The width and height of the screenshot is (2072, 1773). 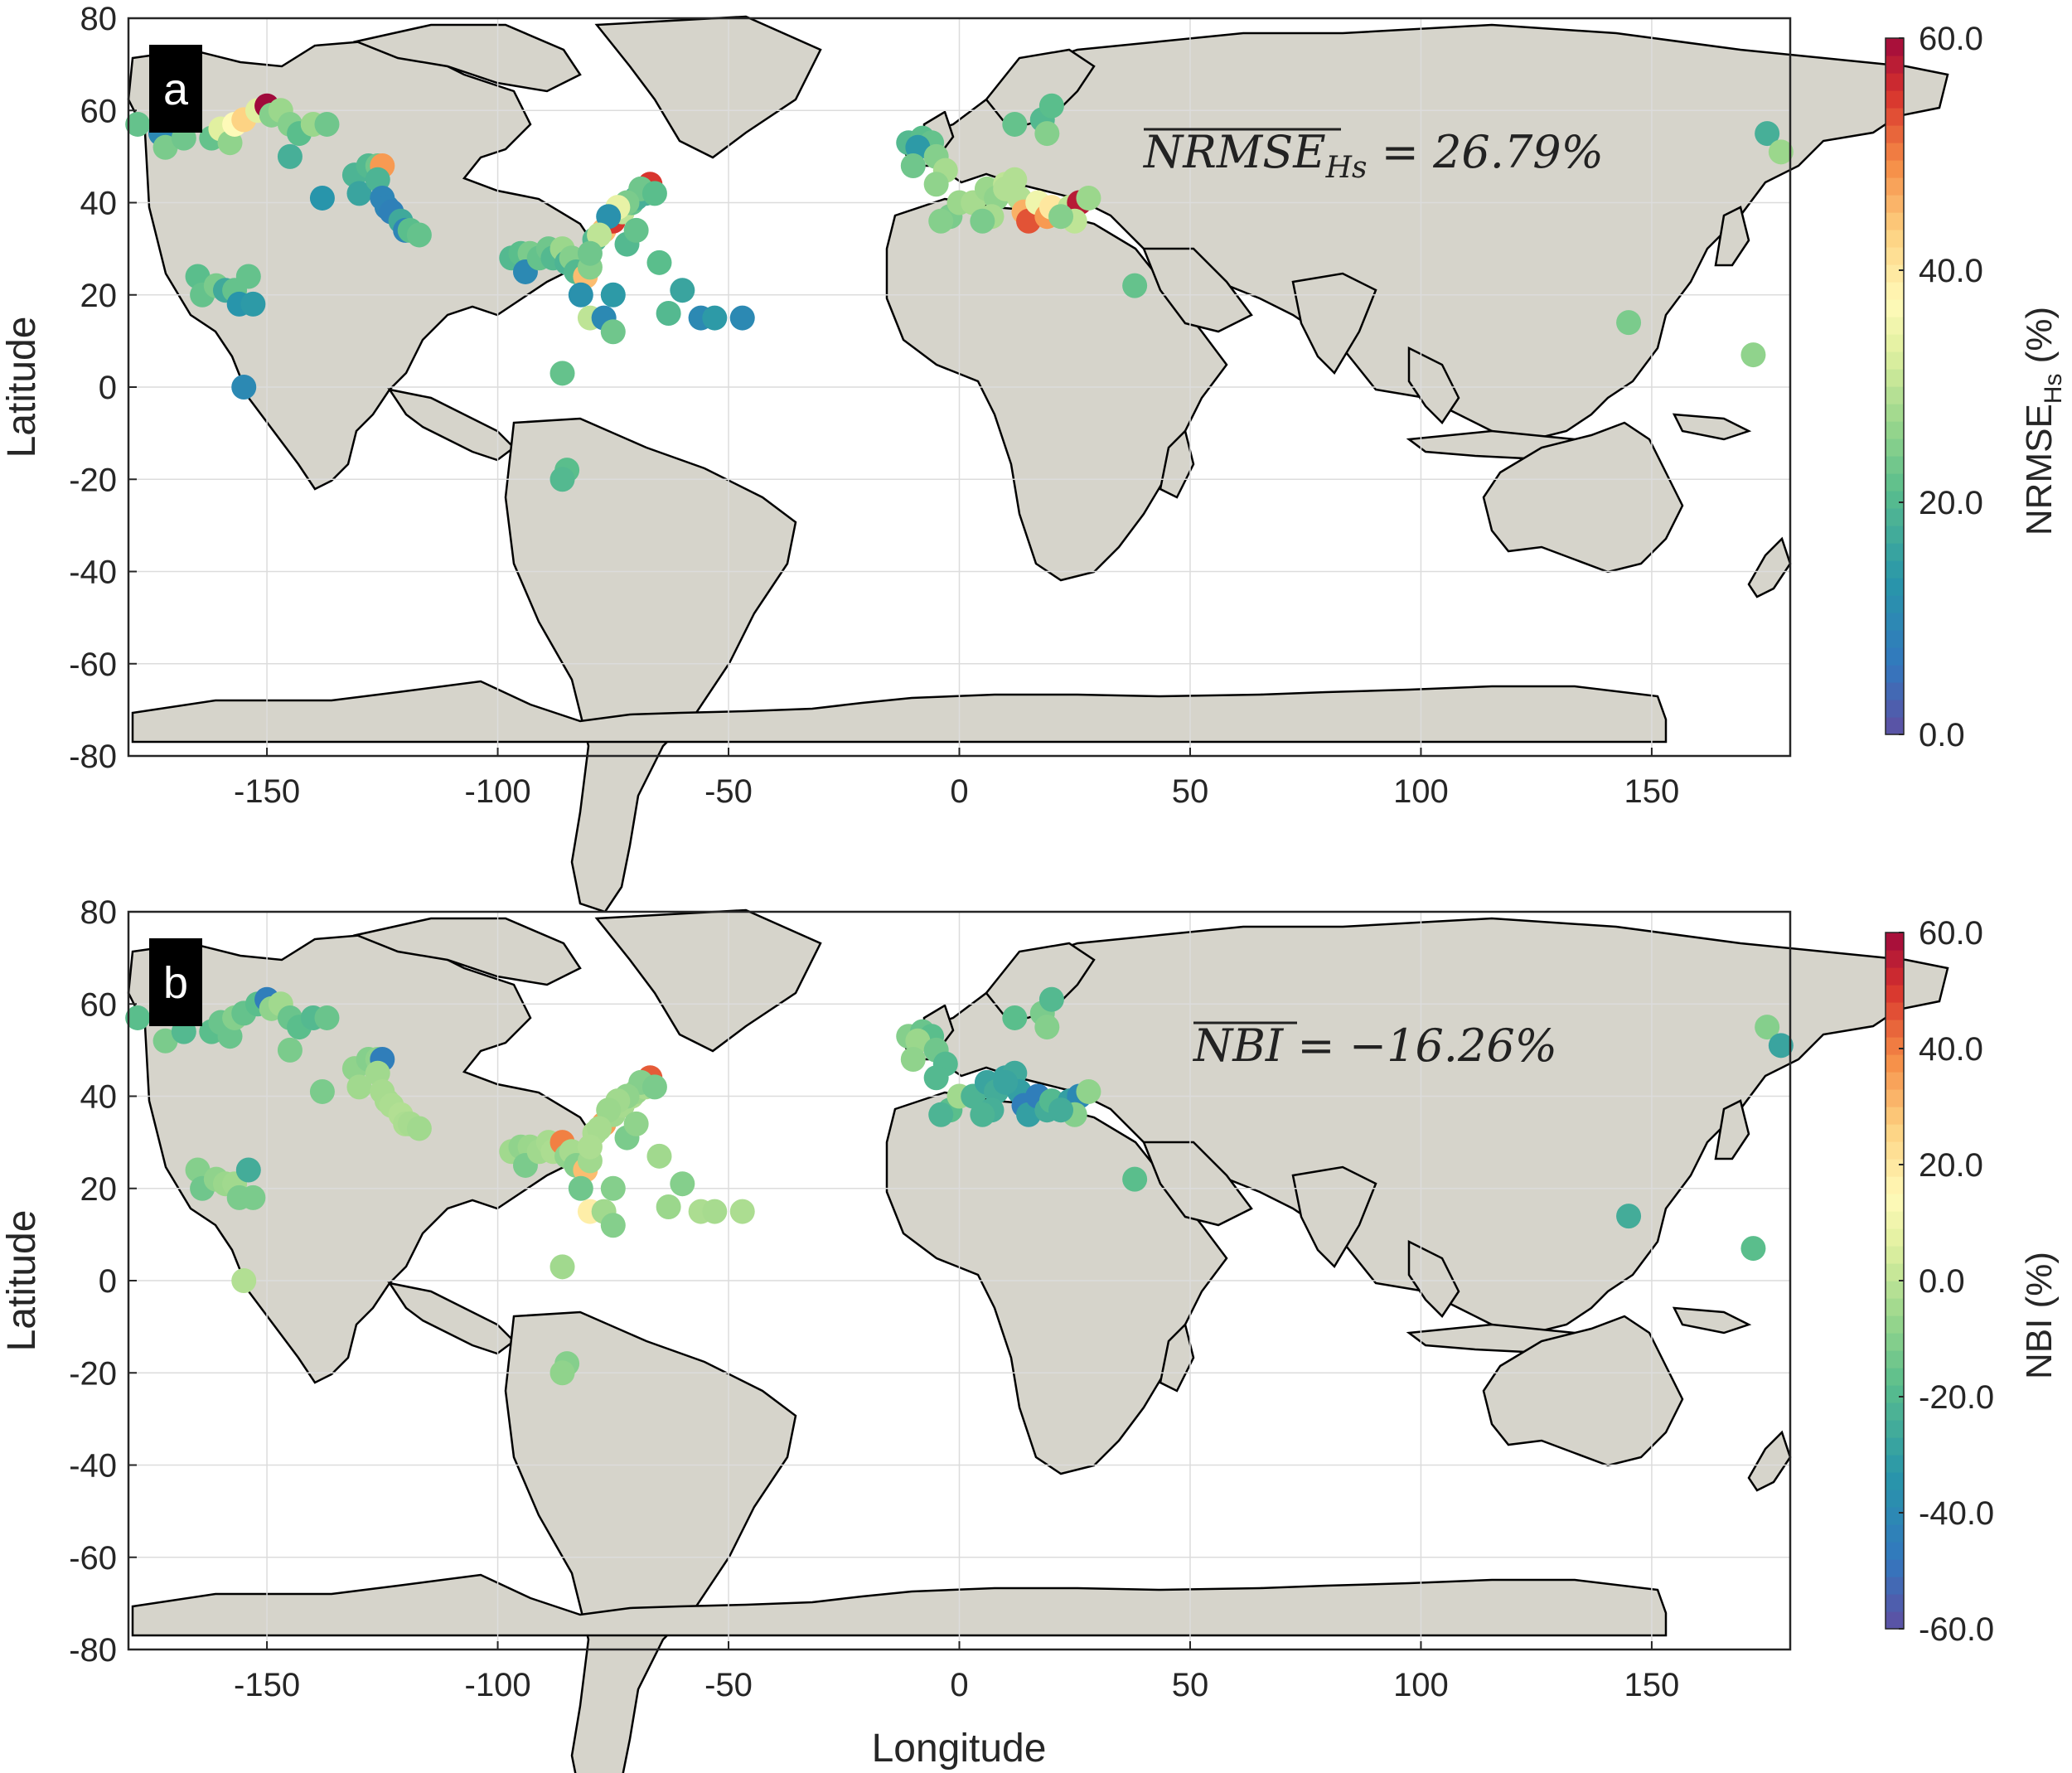 I want to click on x-tick-label: 150, so click(x=1652, y=1685).